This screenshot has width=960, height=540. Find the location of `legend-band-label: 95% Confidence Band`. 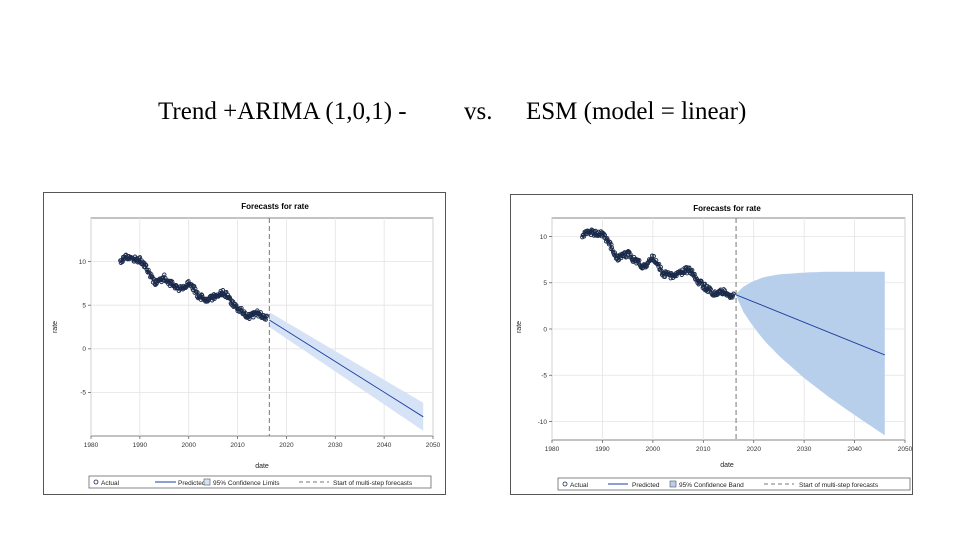

legend-band-label: 95% Confidence Band is located at coordinates (711, 485).